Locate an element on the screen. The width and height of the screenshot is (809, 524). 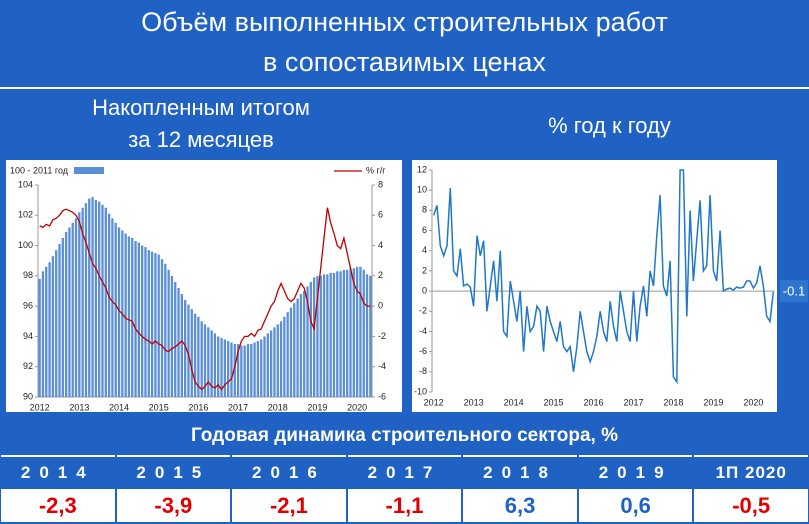
line is located at coordinates (205, 299).